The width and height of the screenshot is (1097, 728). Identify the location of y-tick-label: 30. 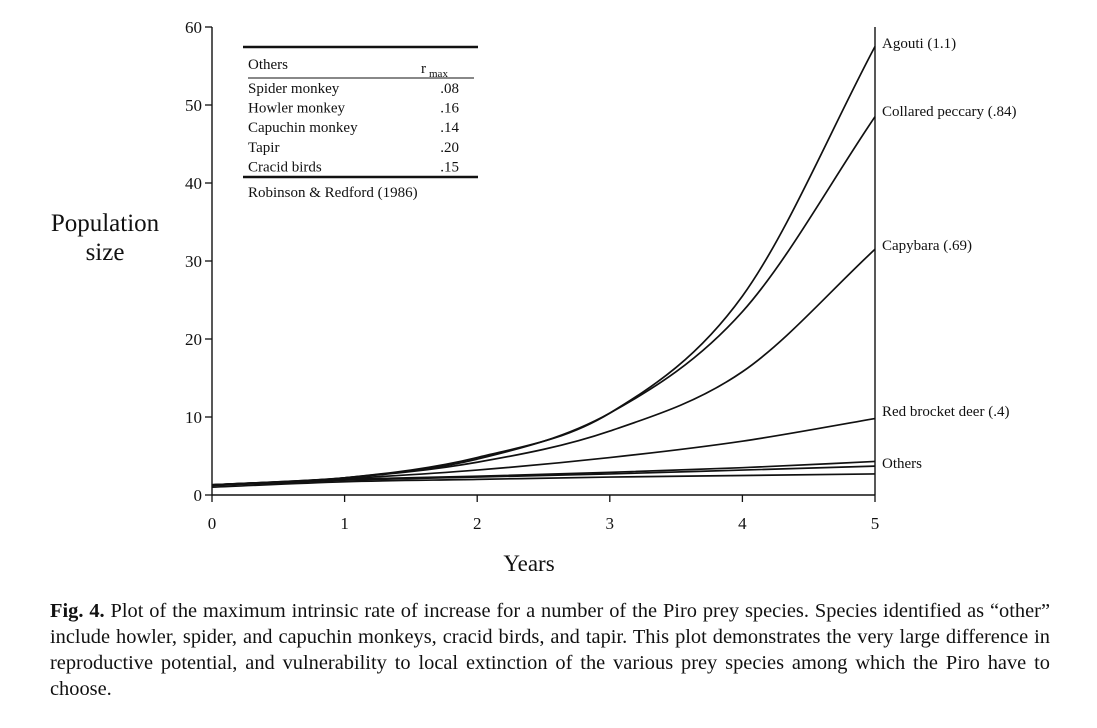
(193, 261).